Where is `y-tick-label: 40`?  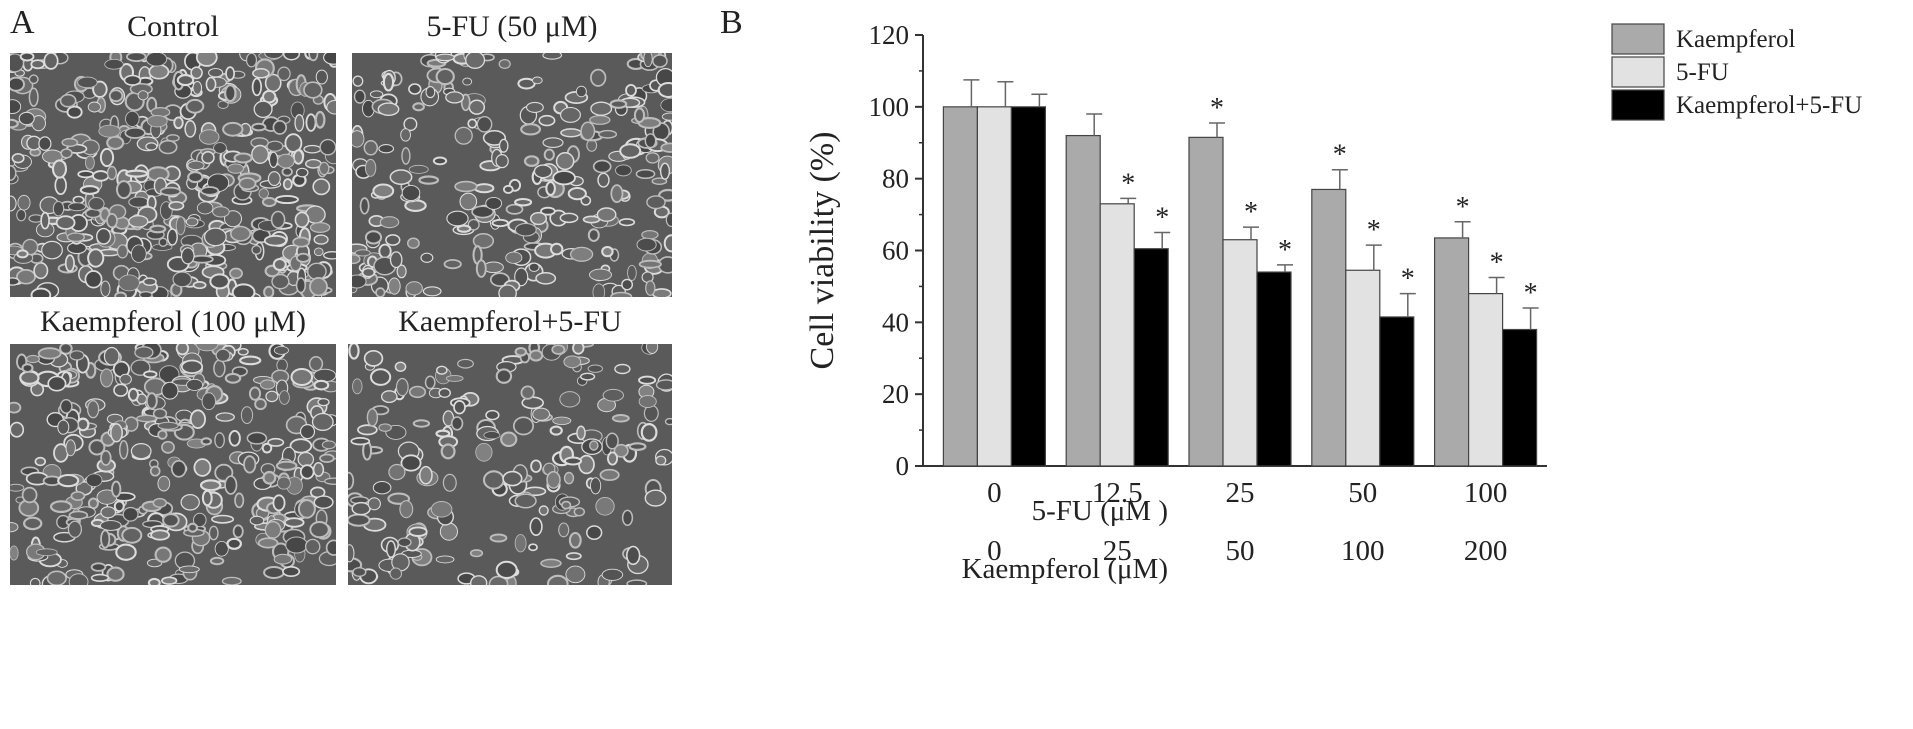 y-tick-label: 40 is located at coordinates (895, 322).